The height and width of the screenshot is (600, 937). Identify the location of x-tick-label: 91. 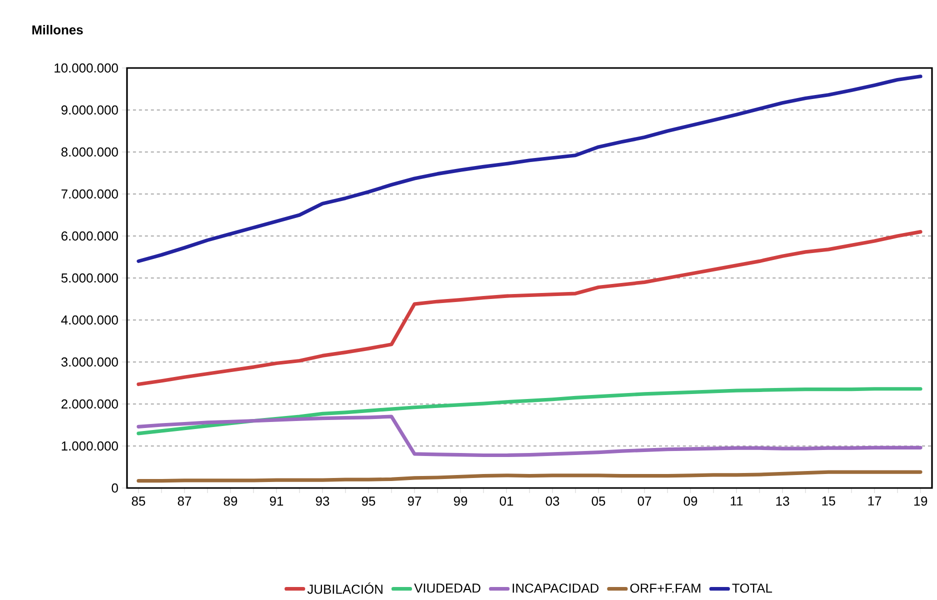
(277, 501).